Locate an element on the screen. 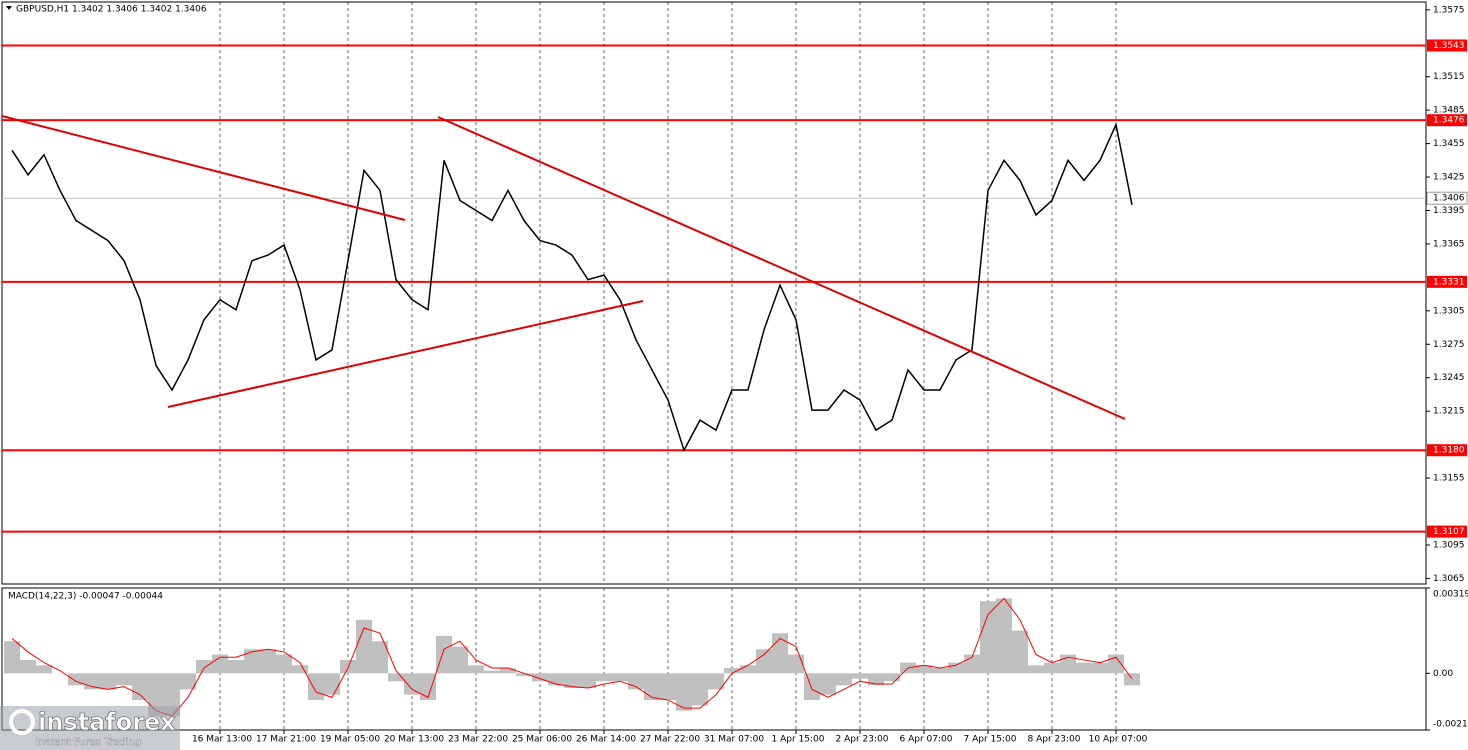 Image resolution: width=1468 pixels, height=750 pixels. watermark-logo is located at coordinates (22, 722).